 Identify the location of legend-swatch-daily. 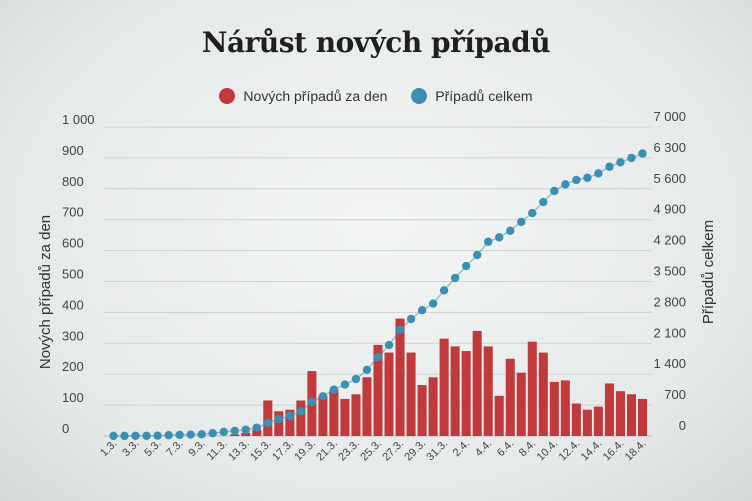
(227, 96).